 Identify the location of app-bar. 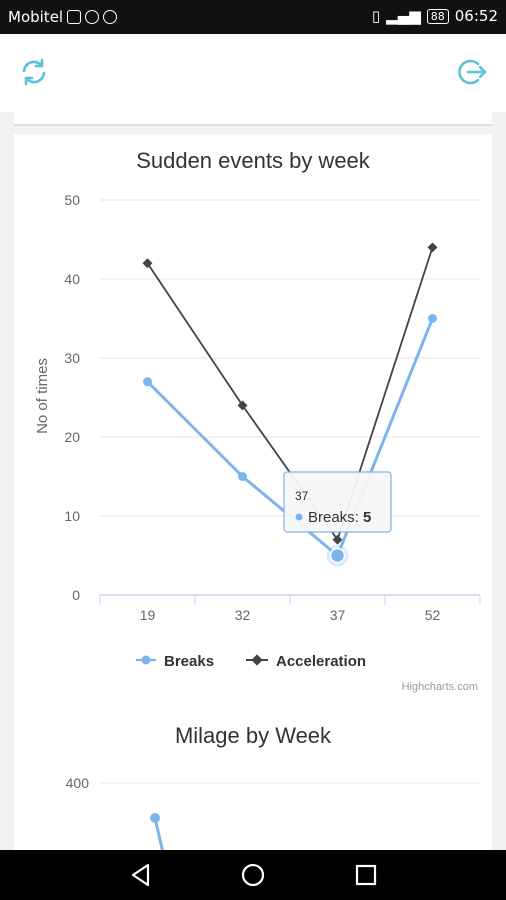
(253, 73).